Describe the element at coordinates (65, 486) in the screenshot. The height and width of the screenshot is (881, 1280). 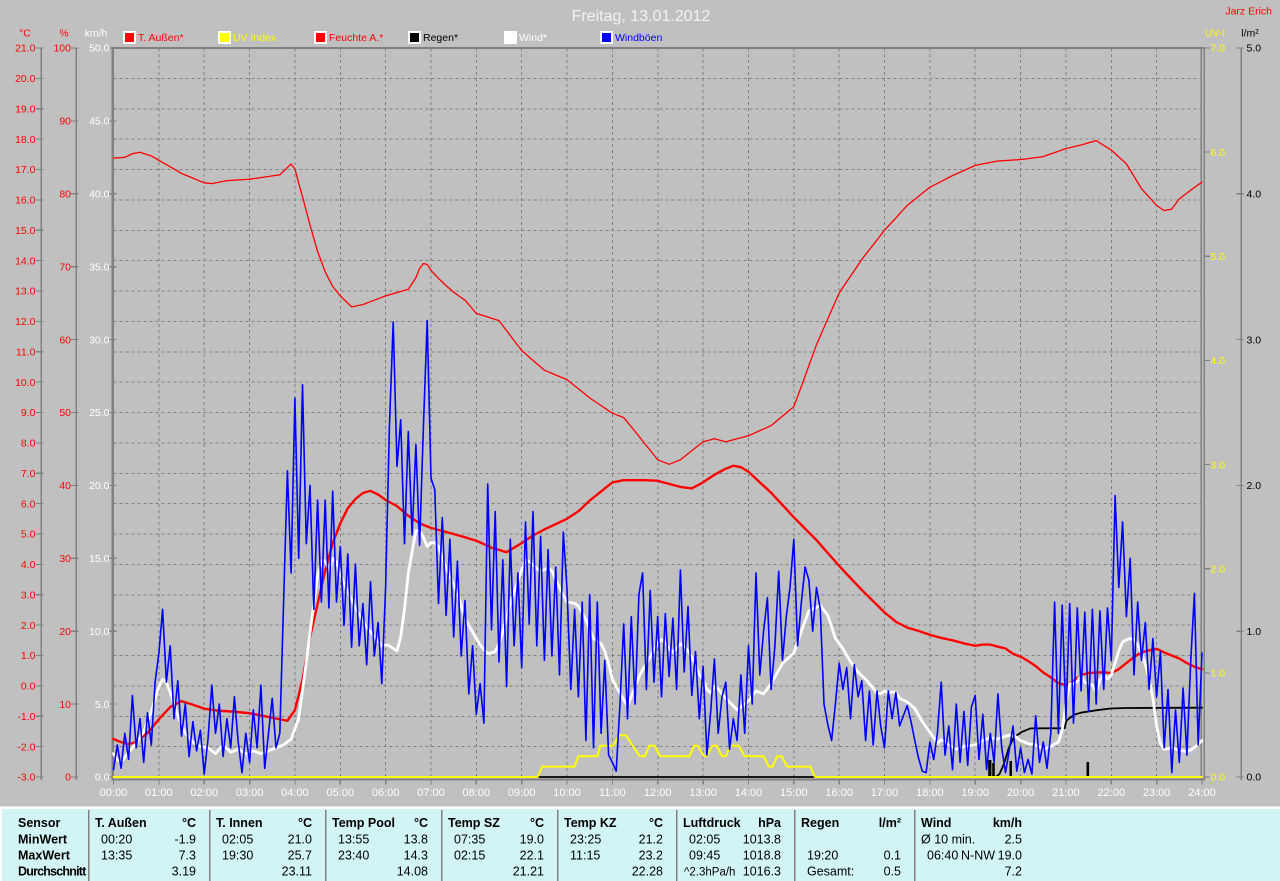
I see `svg-text: 40` at that location.